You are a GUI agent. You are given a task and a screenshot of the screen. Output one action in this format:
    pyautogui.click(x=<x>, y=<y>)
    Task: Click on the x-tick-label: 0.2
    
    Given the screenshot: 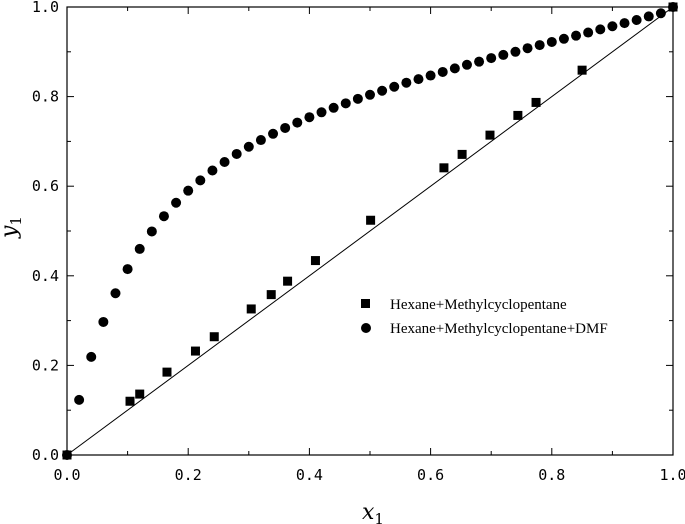 What is the action you would take?
    pyautogui.click(x=188, y=475)
    